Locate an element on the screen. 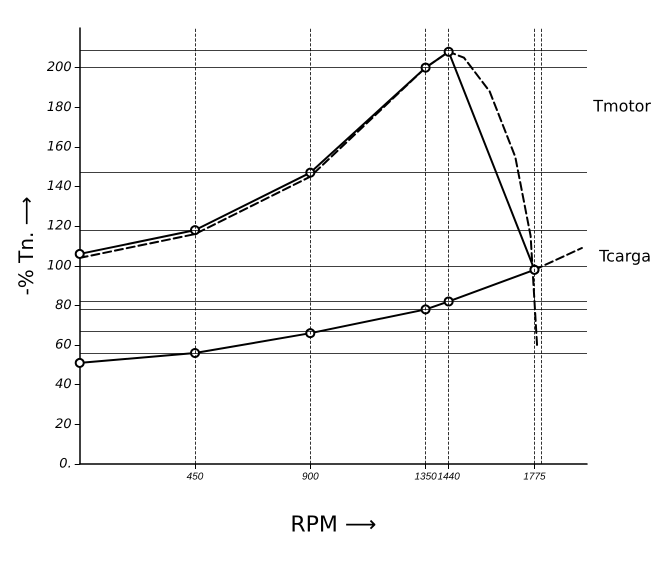 The width and height of the screenshot is (663, 562). y-tick-label: 100 is located at coordinates (59, 266).